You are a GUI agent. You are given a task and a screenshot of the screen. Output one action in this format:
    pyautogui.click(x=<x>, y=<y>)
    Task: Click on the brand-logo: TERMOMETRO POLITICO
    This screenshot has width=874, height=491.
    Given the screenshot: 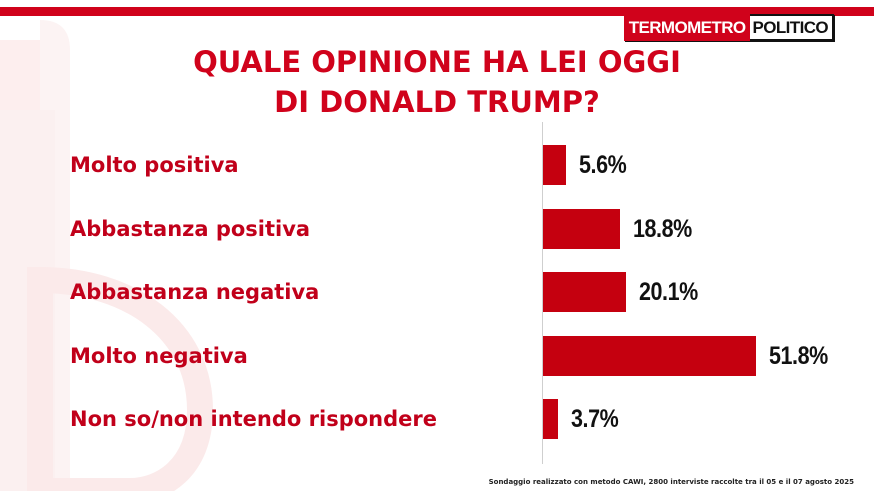 What is the action you would take?
    pyautogui.click(x=728, y=27)
    